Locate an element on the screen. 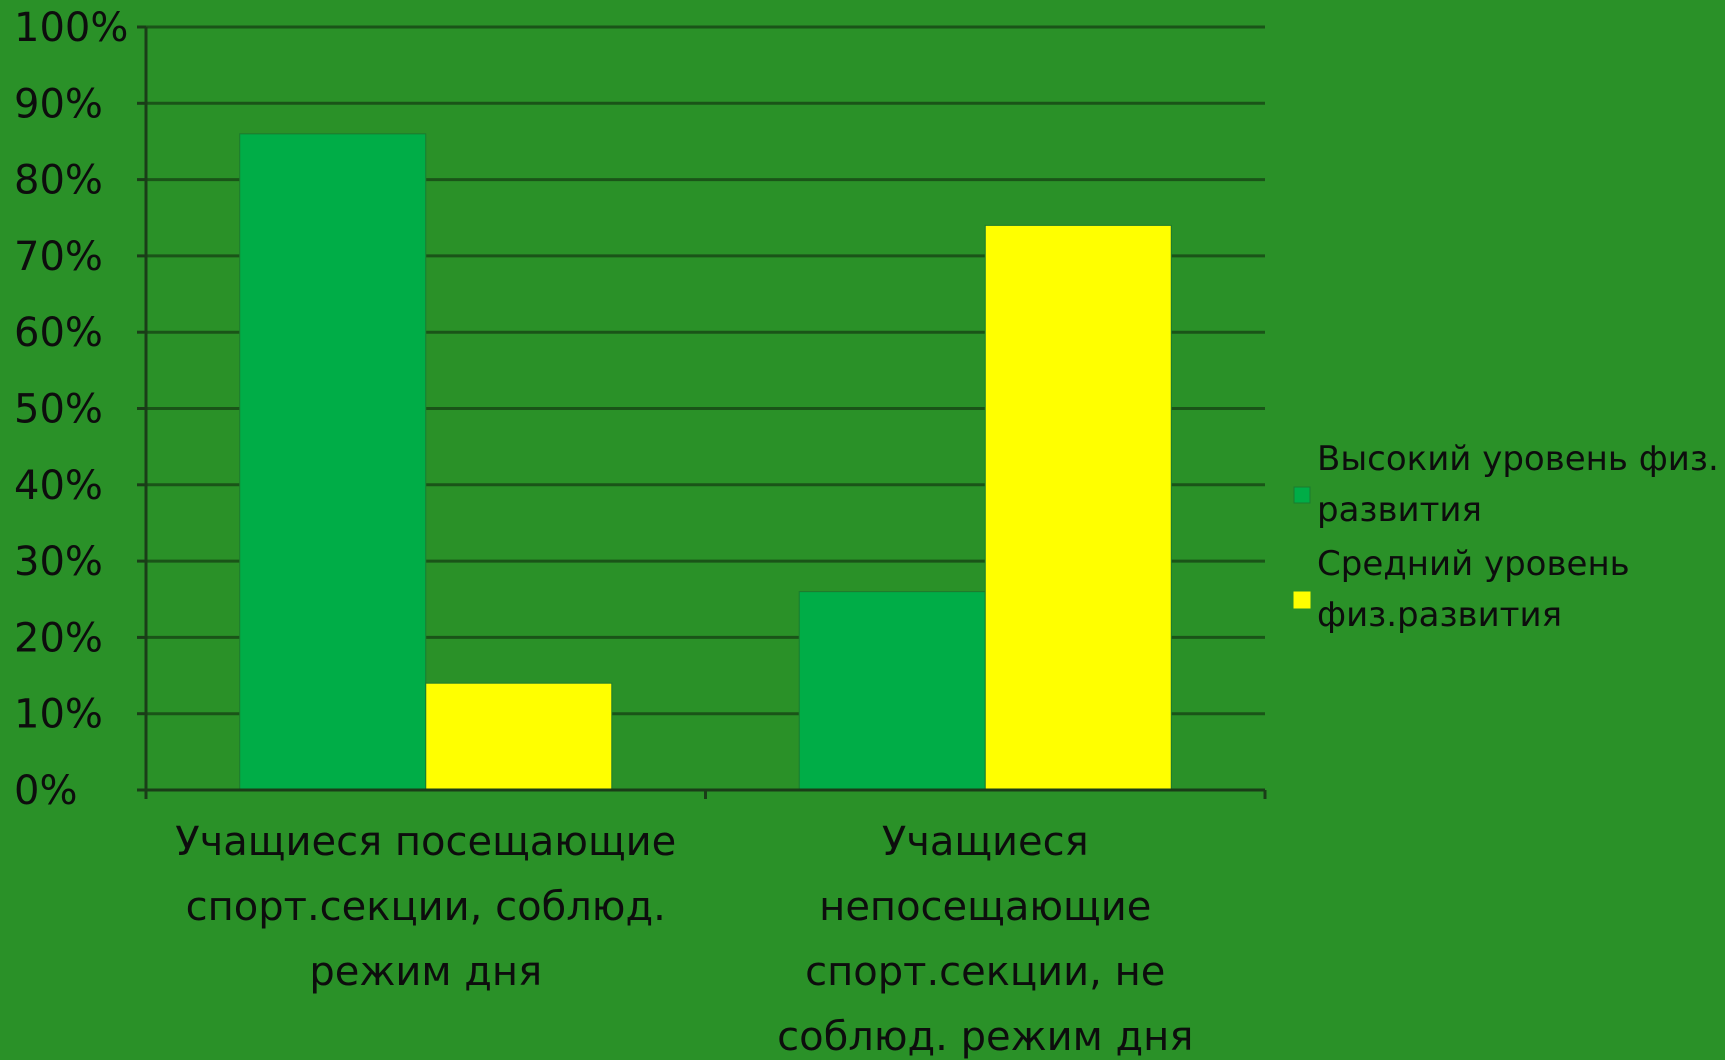 The height and width of the screenshot is (1060, 1725). category-label: Учащиеся is located at coordinates (985, 842).